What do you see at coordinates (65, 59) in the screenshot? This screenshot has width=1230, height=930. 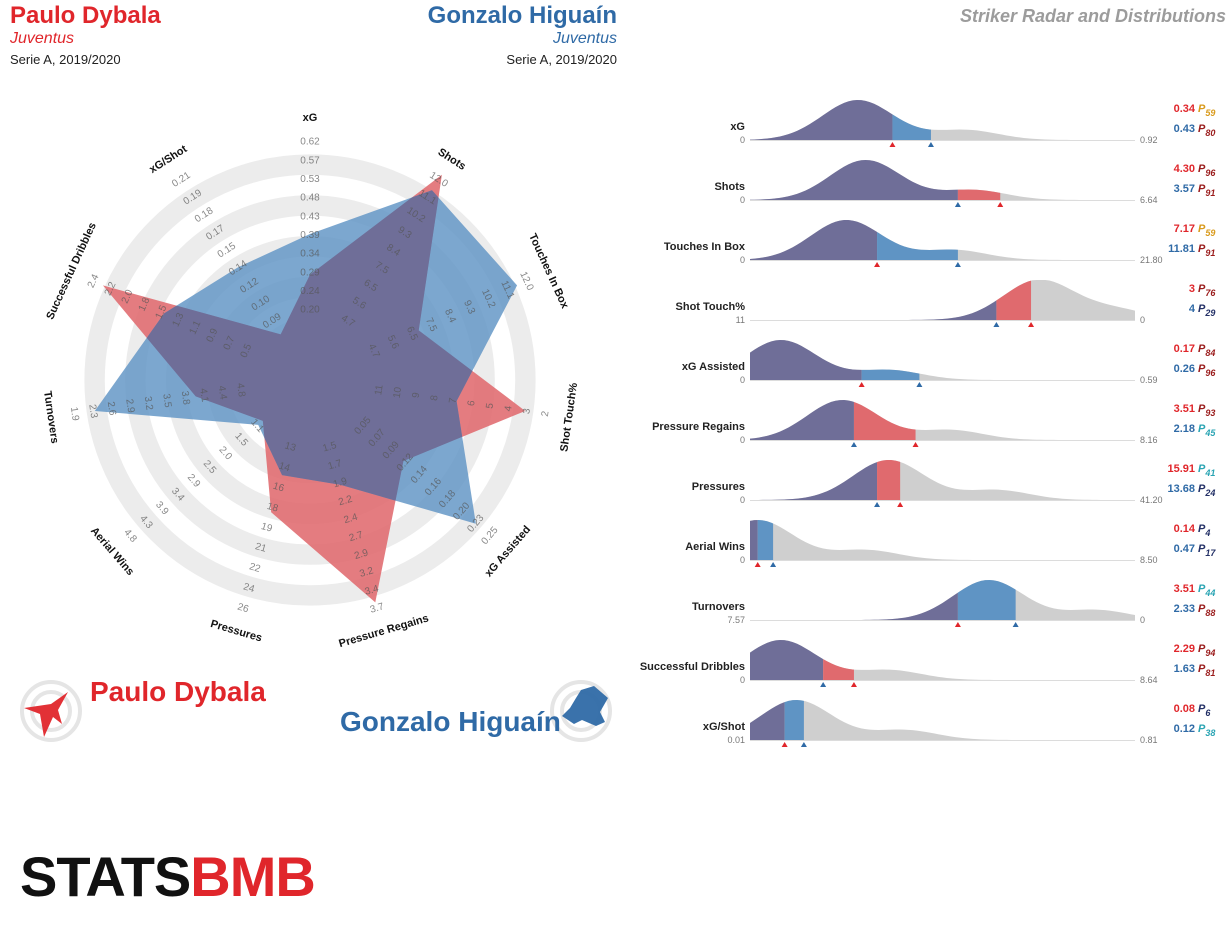 I see `player1-competition: Serie A, 2019/2020` at bounding box center [65, 59].